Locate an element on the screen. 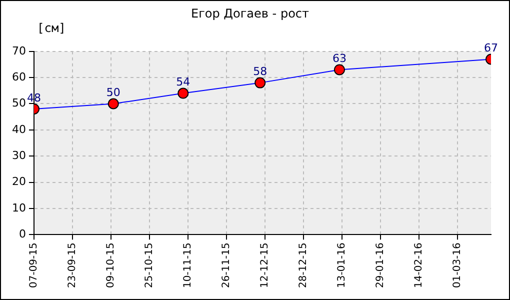 Image resolution: width=510 pixels, height=300 pixels. data-label: 50 is located at coordinates (113, 93).